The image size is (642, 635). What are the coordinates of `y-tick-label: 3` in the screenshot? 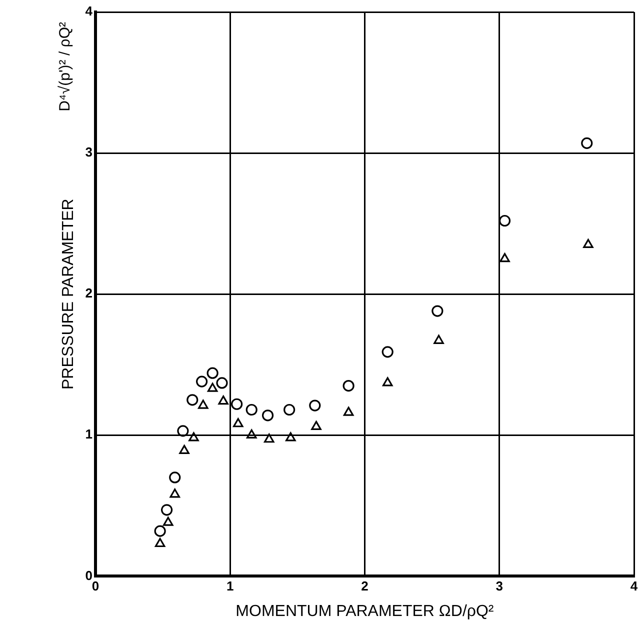 It's located at (88, 152).